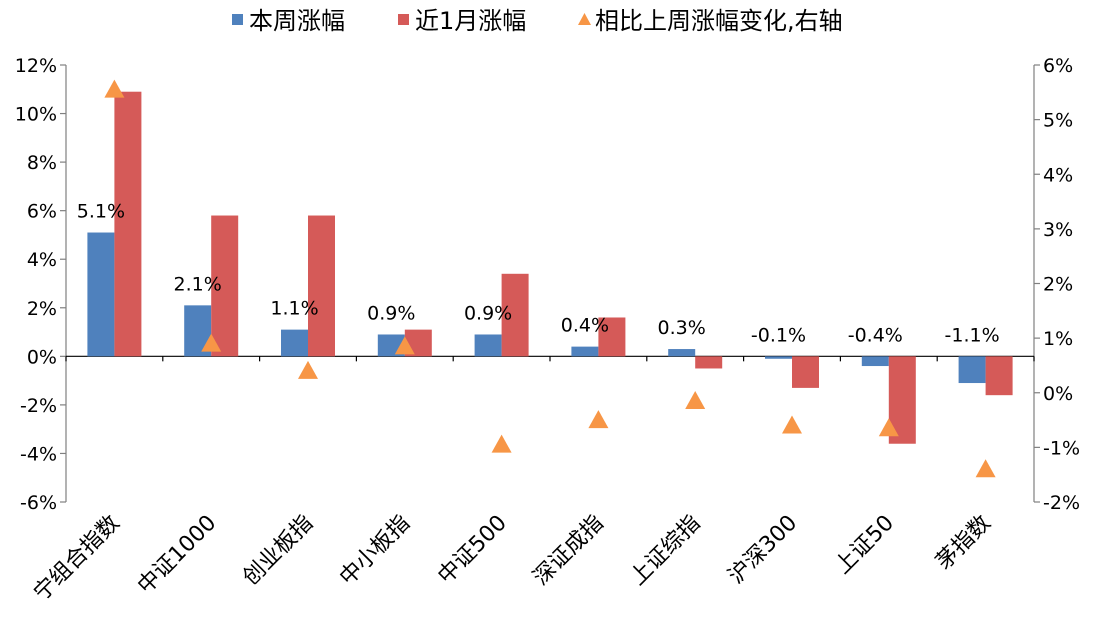 The width and height of the screenshot is (1098, 625). What do you see at coordinates (198, 284) in the screenshot?
I see `data-label: 2.1%` at bounding box center [198, 284].